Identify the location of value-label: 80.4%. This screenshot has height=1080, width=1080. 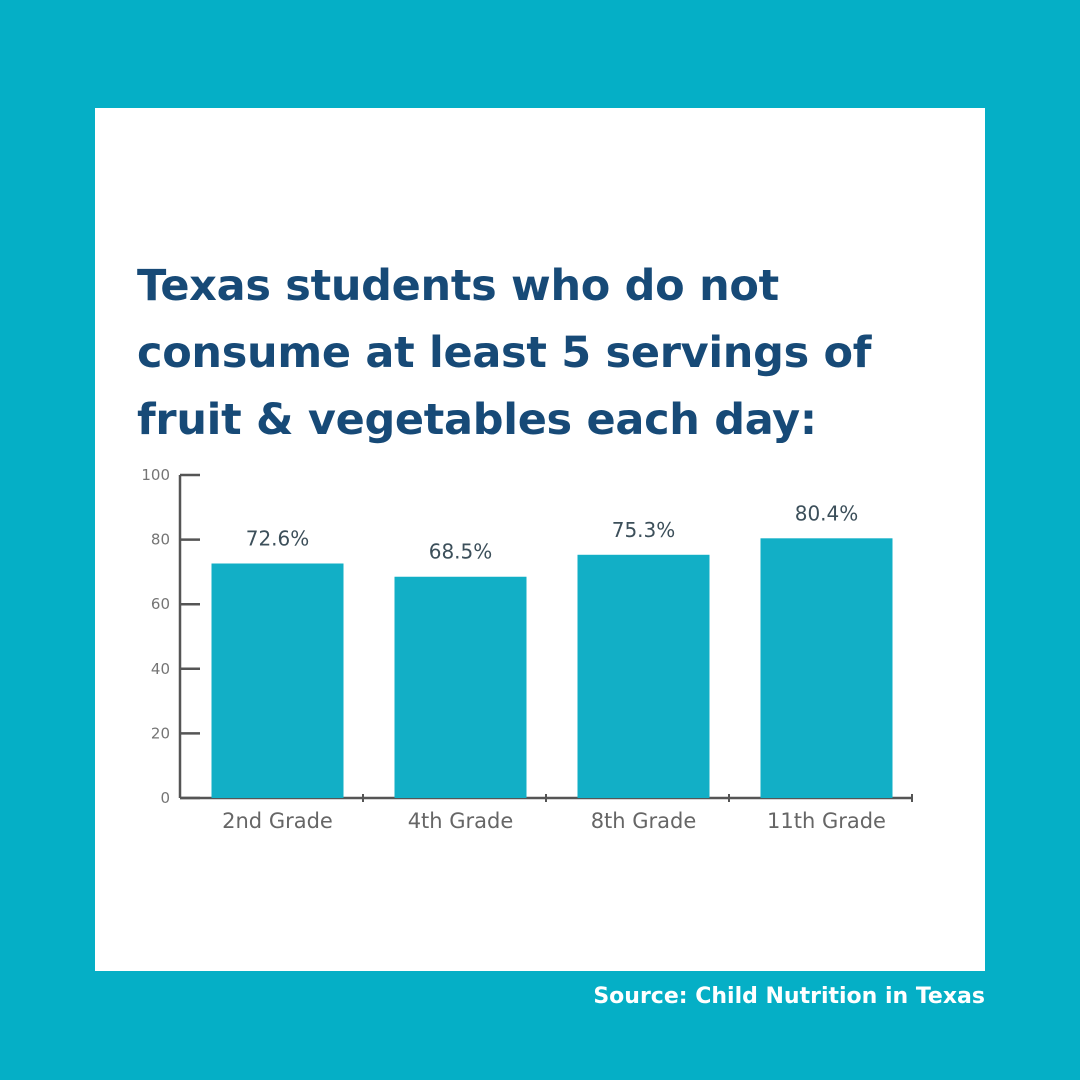
(827, 513).